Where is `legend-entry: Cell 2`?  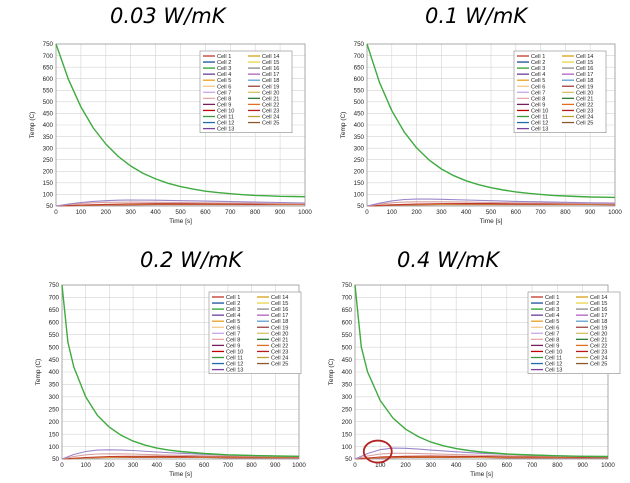
legend-entry: Cell 2 is located at coordinates (224, 63).